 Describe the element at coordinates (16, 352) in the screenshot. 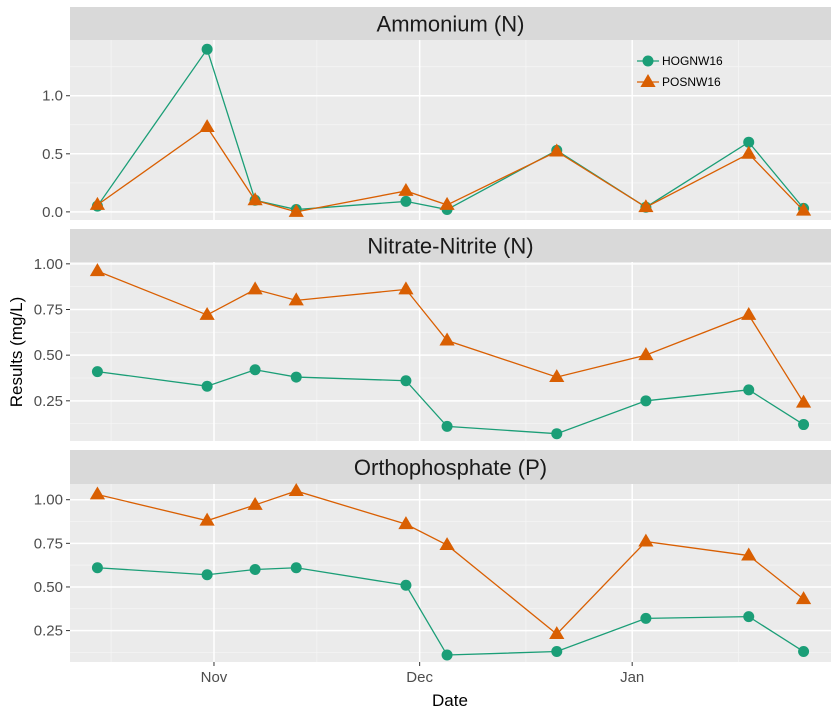

I see `y-axis-title: Results (mg/L)` at that location.